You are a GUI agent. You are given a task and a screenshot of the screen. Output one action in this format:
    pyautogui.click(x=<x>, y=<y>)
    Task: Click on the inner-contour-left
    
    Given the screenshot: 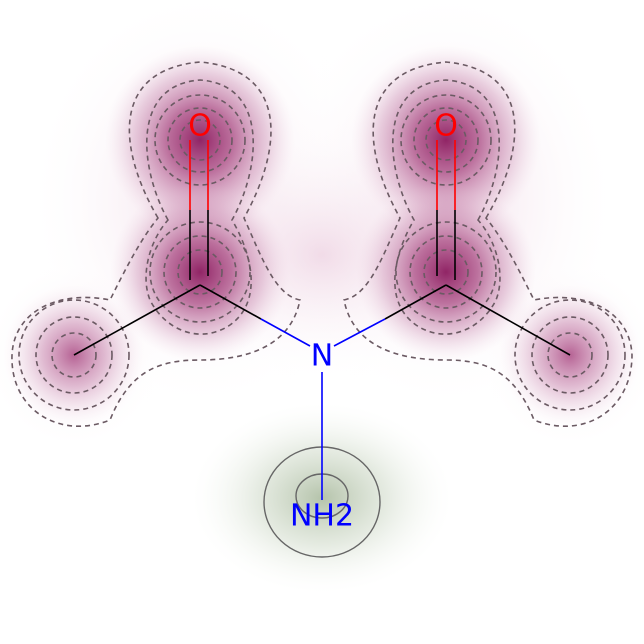 What is the action you would take?
    pyautogui.click(x=199, y=207)
    